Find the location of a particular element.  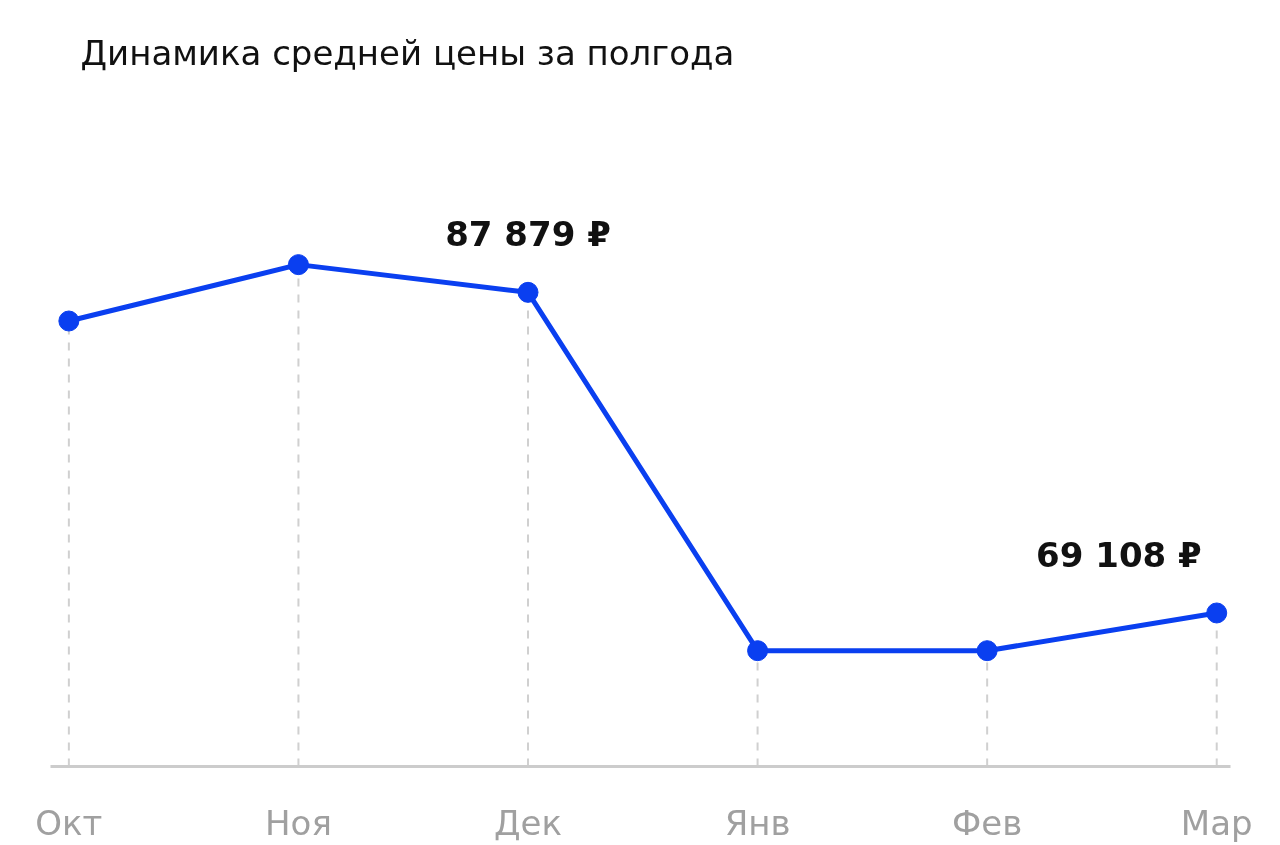

x-tick-label: Дек is located at coordinates (528, 822).